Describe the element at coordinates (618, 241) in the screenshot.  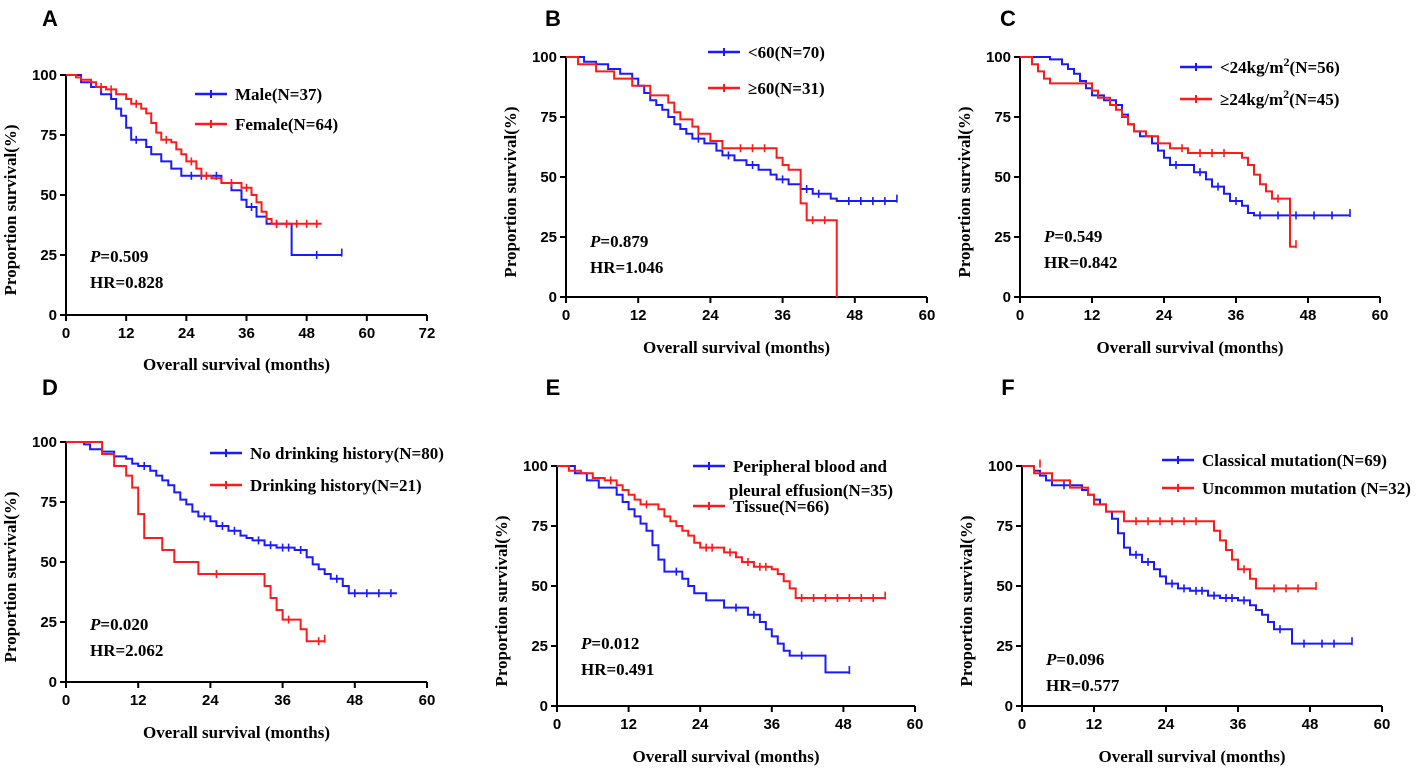
I see `p-value: P=0.879` at that location.